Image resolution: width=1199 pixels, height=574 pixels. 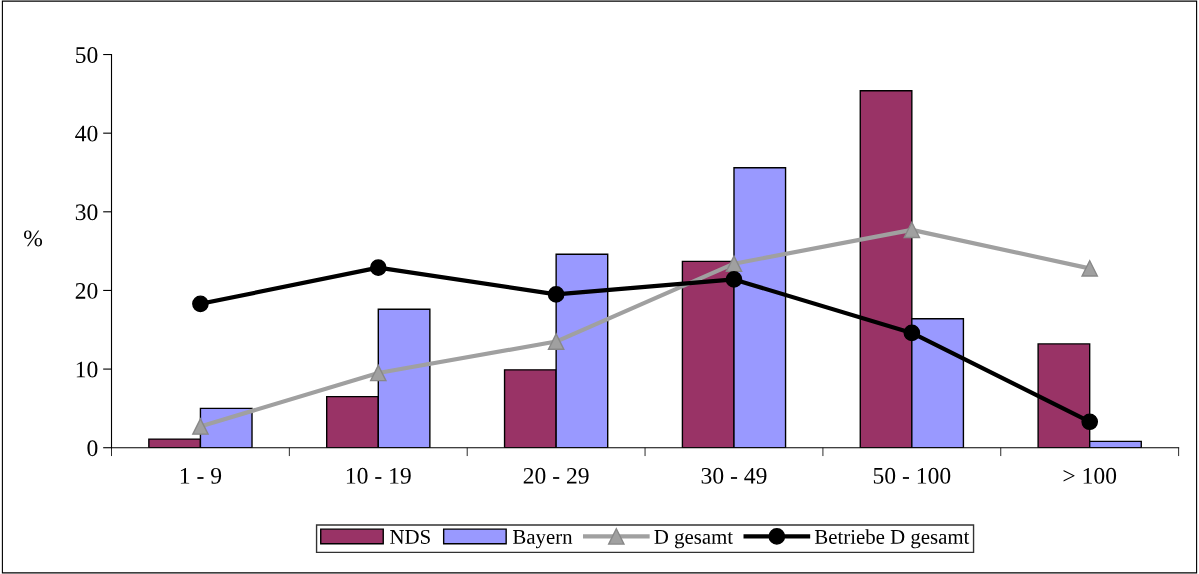 What do you see at coordinates (734, 475) in the screenshot?
I see `x-tick-label: 30 - 49` at bounding box center [734, 475].